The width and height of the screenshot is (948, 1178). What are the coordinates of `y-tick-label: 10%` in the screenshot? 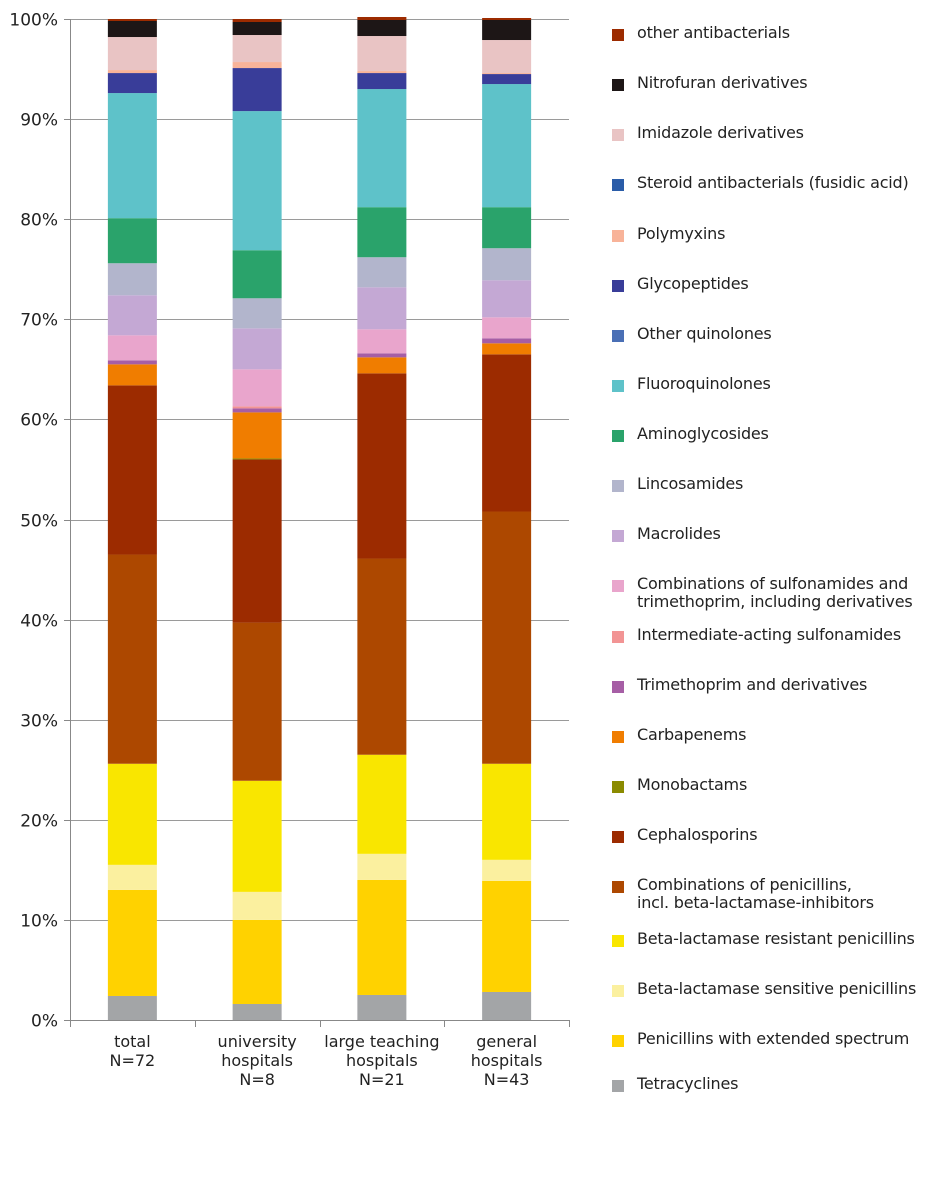 It's located at (39, 922).